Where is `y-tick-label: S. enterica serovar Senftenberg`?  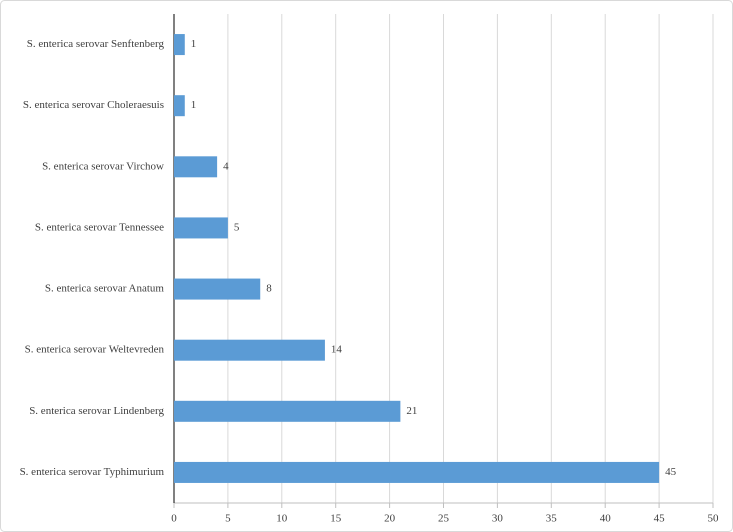
y-tick-label: S. enterica serovar Senftenberg is located at coordinates (96, 44).